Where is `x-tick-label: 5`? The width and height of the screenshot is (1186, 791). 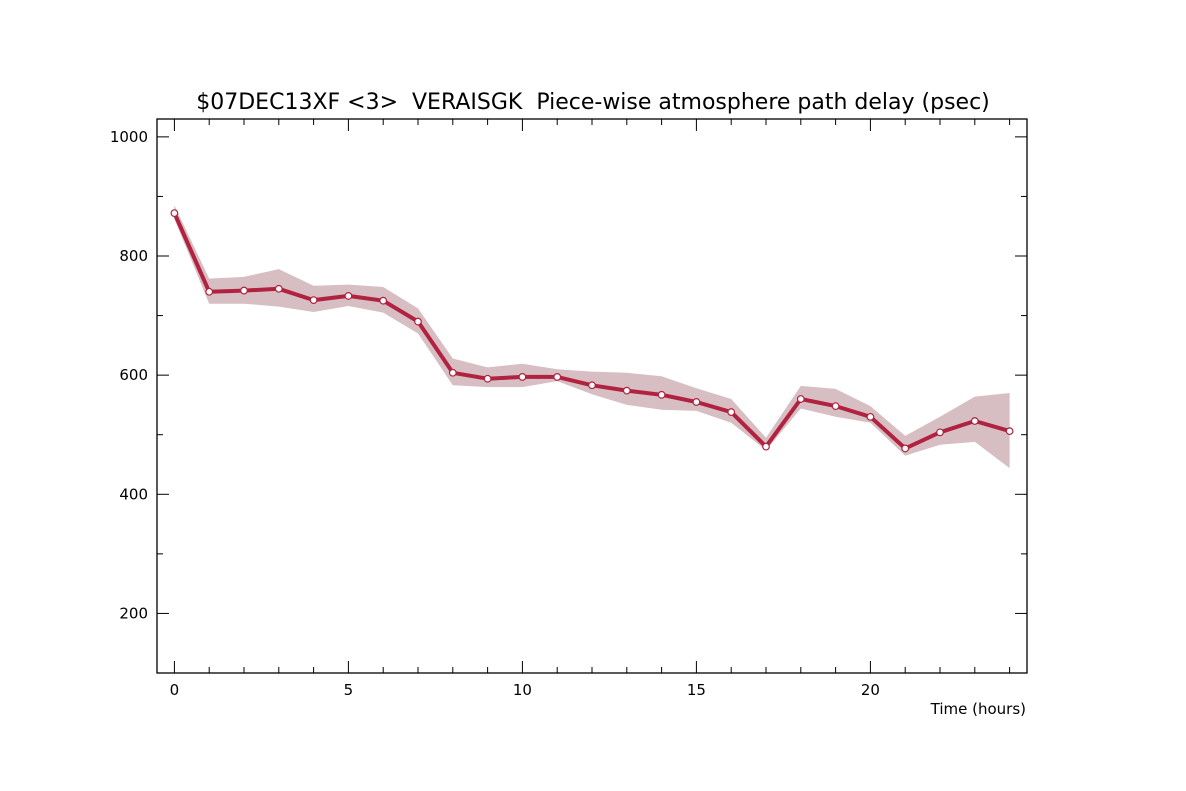
x-tick-label: 5 is located at coordinates (349, 690).